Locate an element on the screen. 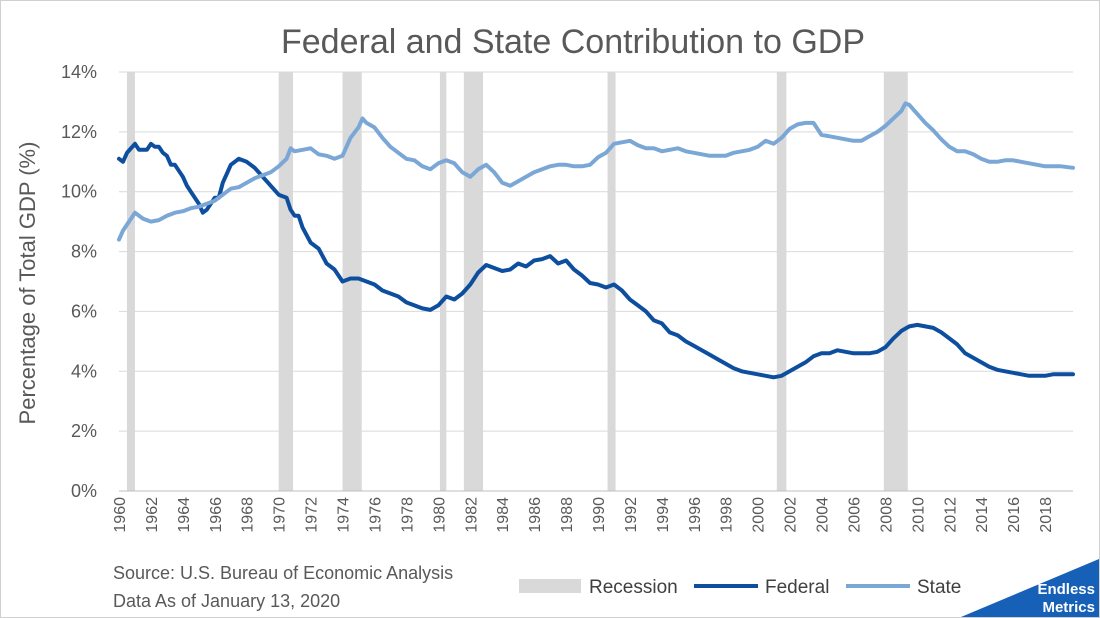 This screenshot has width=1100, height=618. x-tick-2008: 2008 is located at coordinates (886, 515).